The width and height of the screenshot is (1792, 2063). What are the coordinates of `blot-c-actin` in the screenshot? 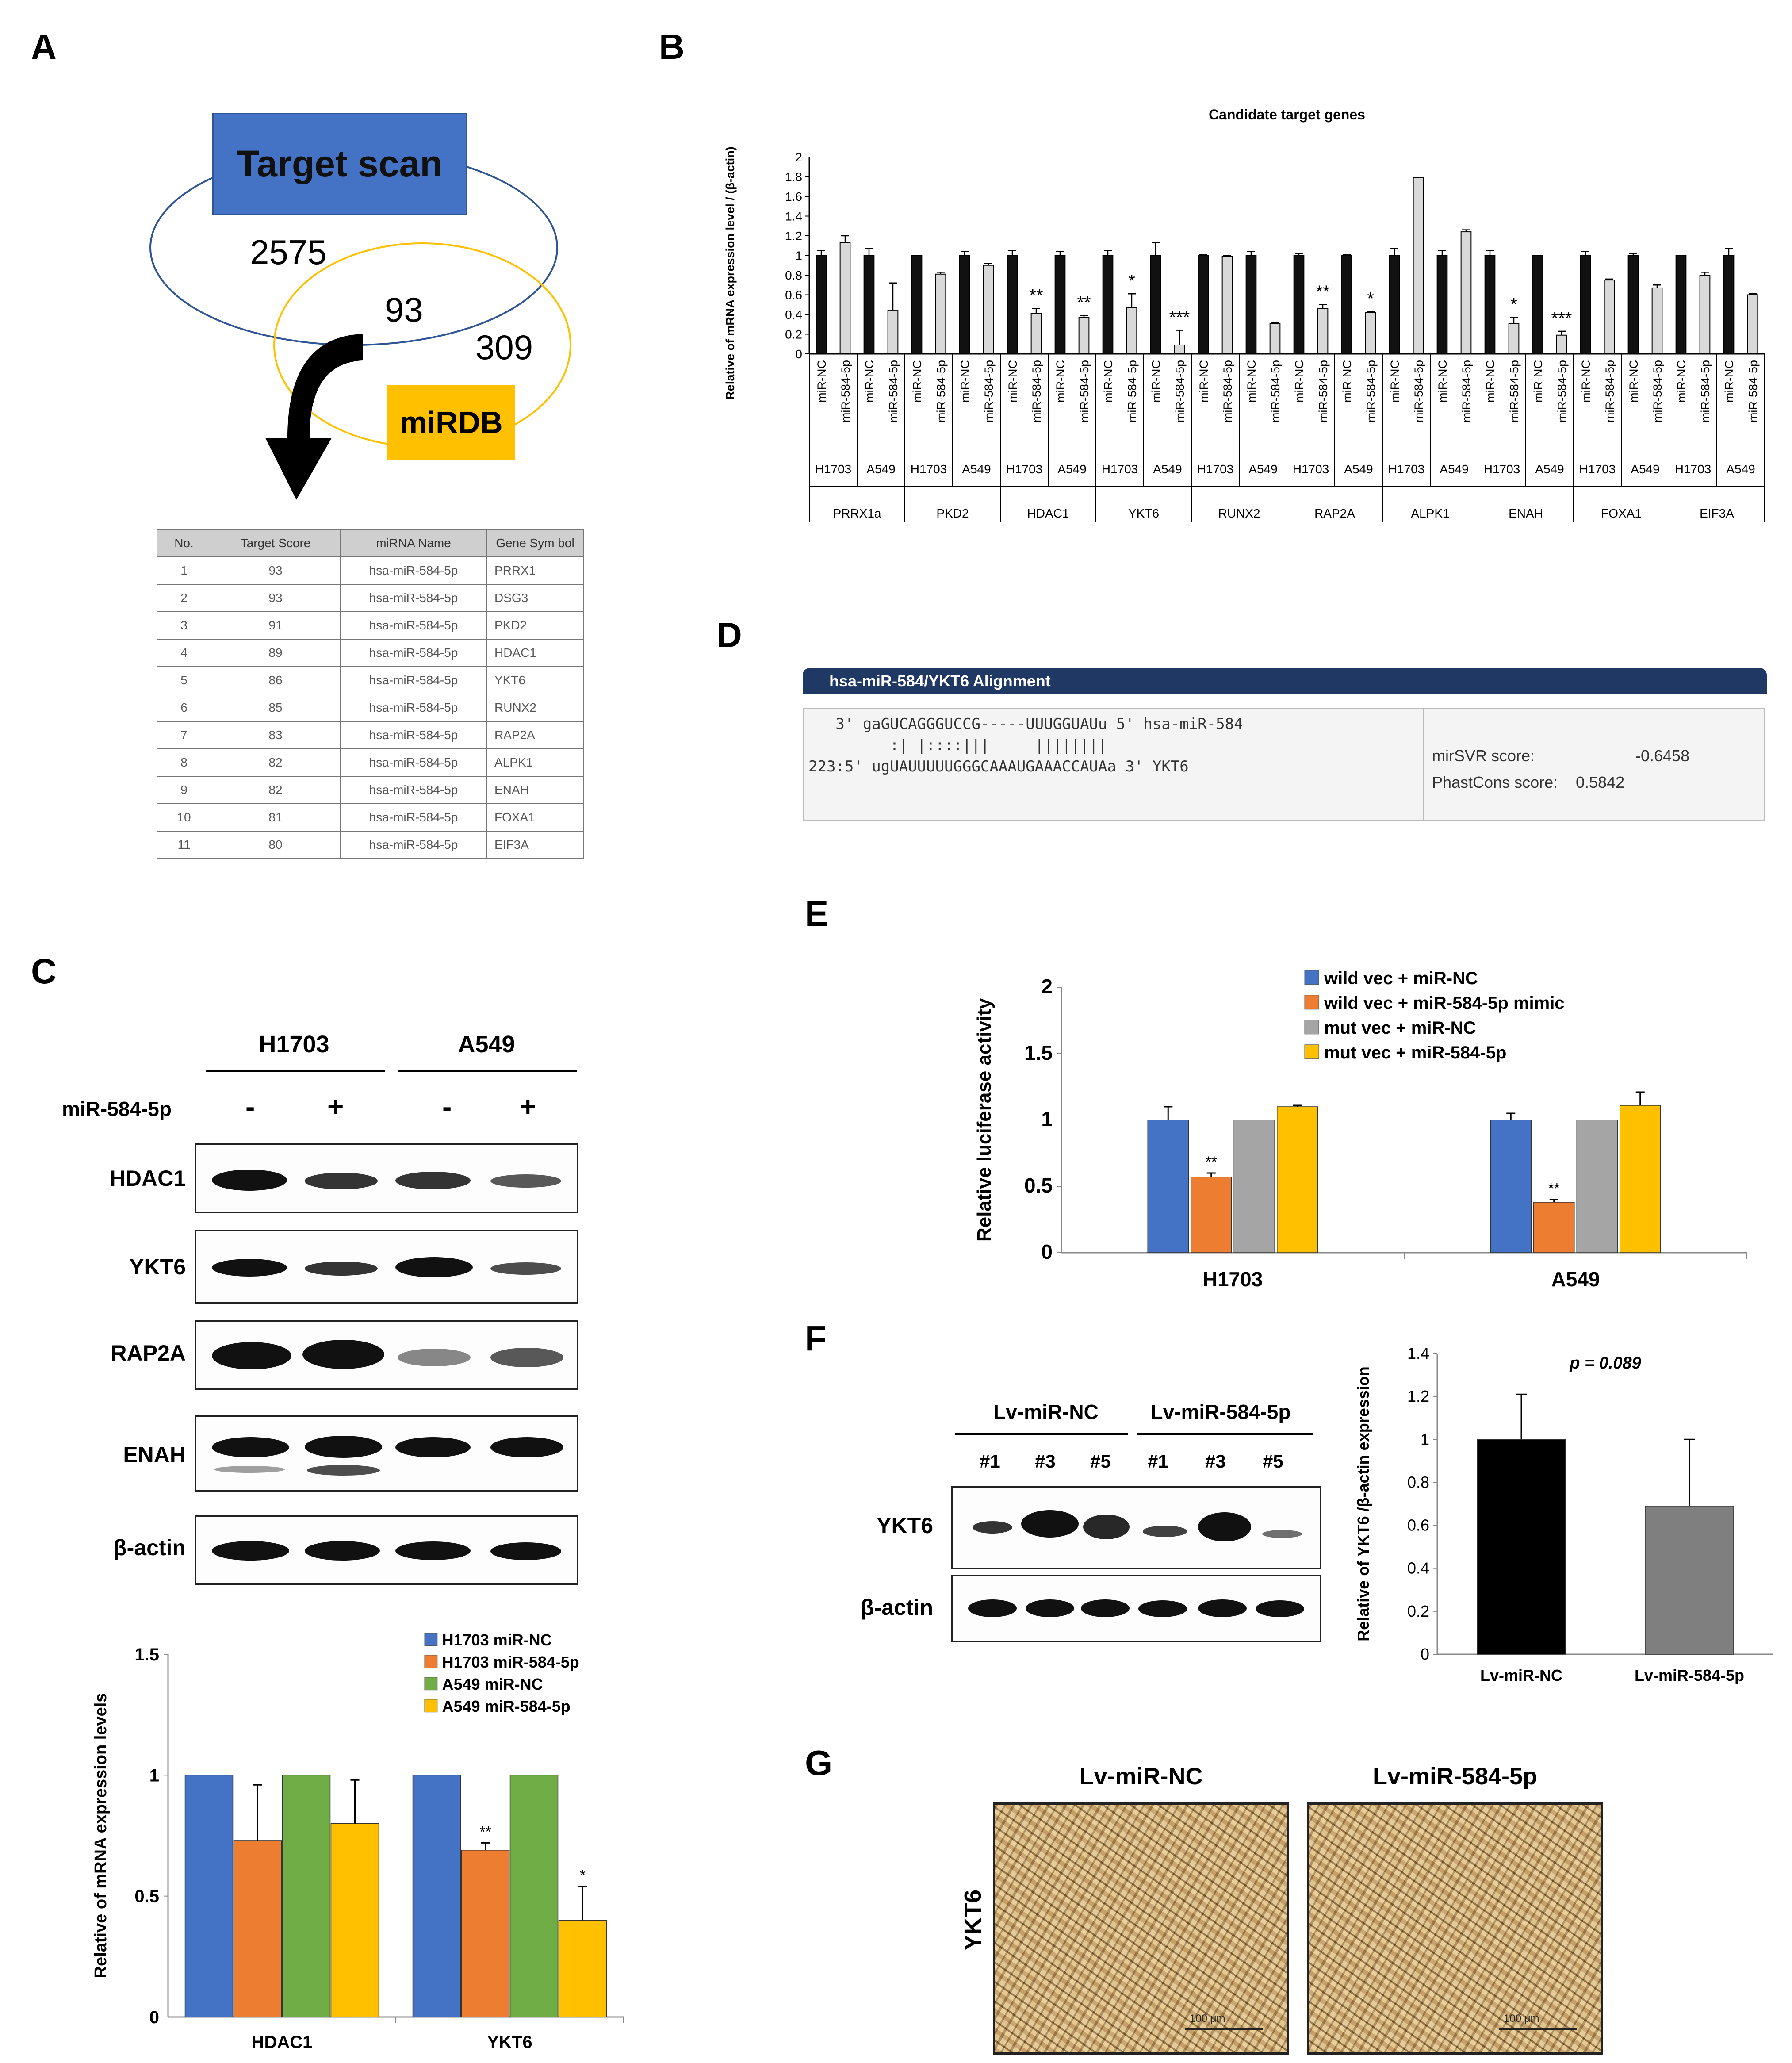 It's located at (387, 1550).